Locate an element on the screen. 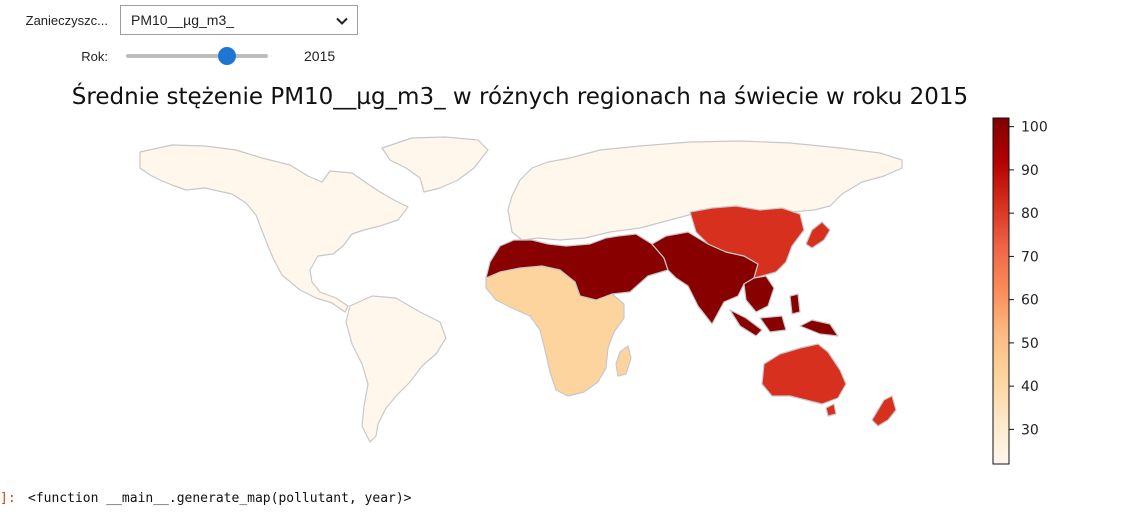  region-new-zealand is located at coordinates (884, 411).